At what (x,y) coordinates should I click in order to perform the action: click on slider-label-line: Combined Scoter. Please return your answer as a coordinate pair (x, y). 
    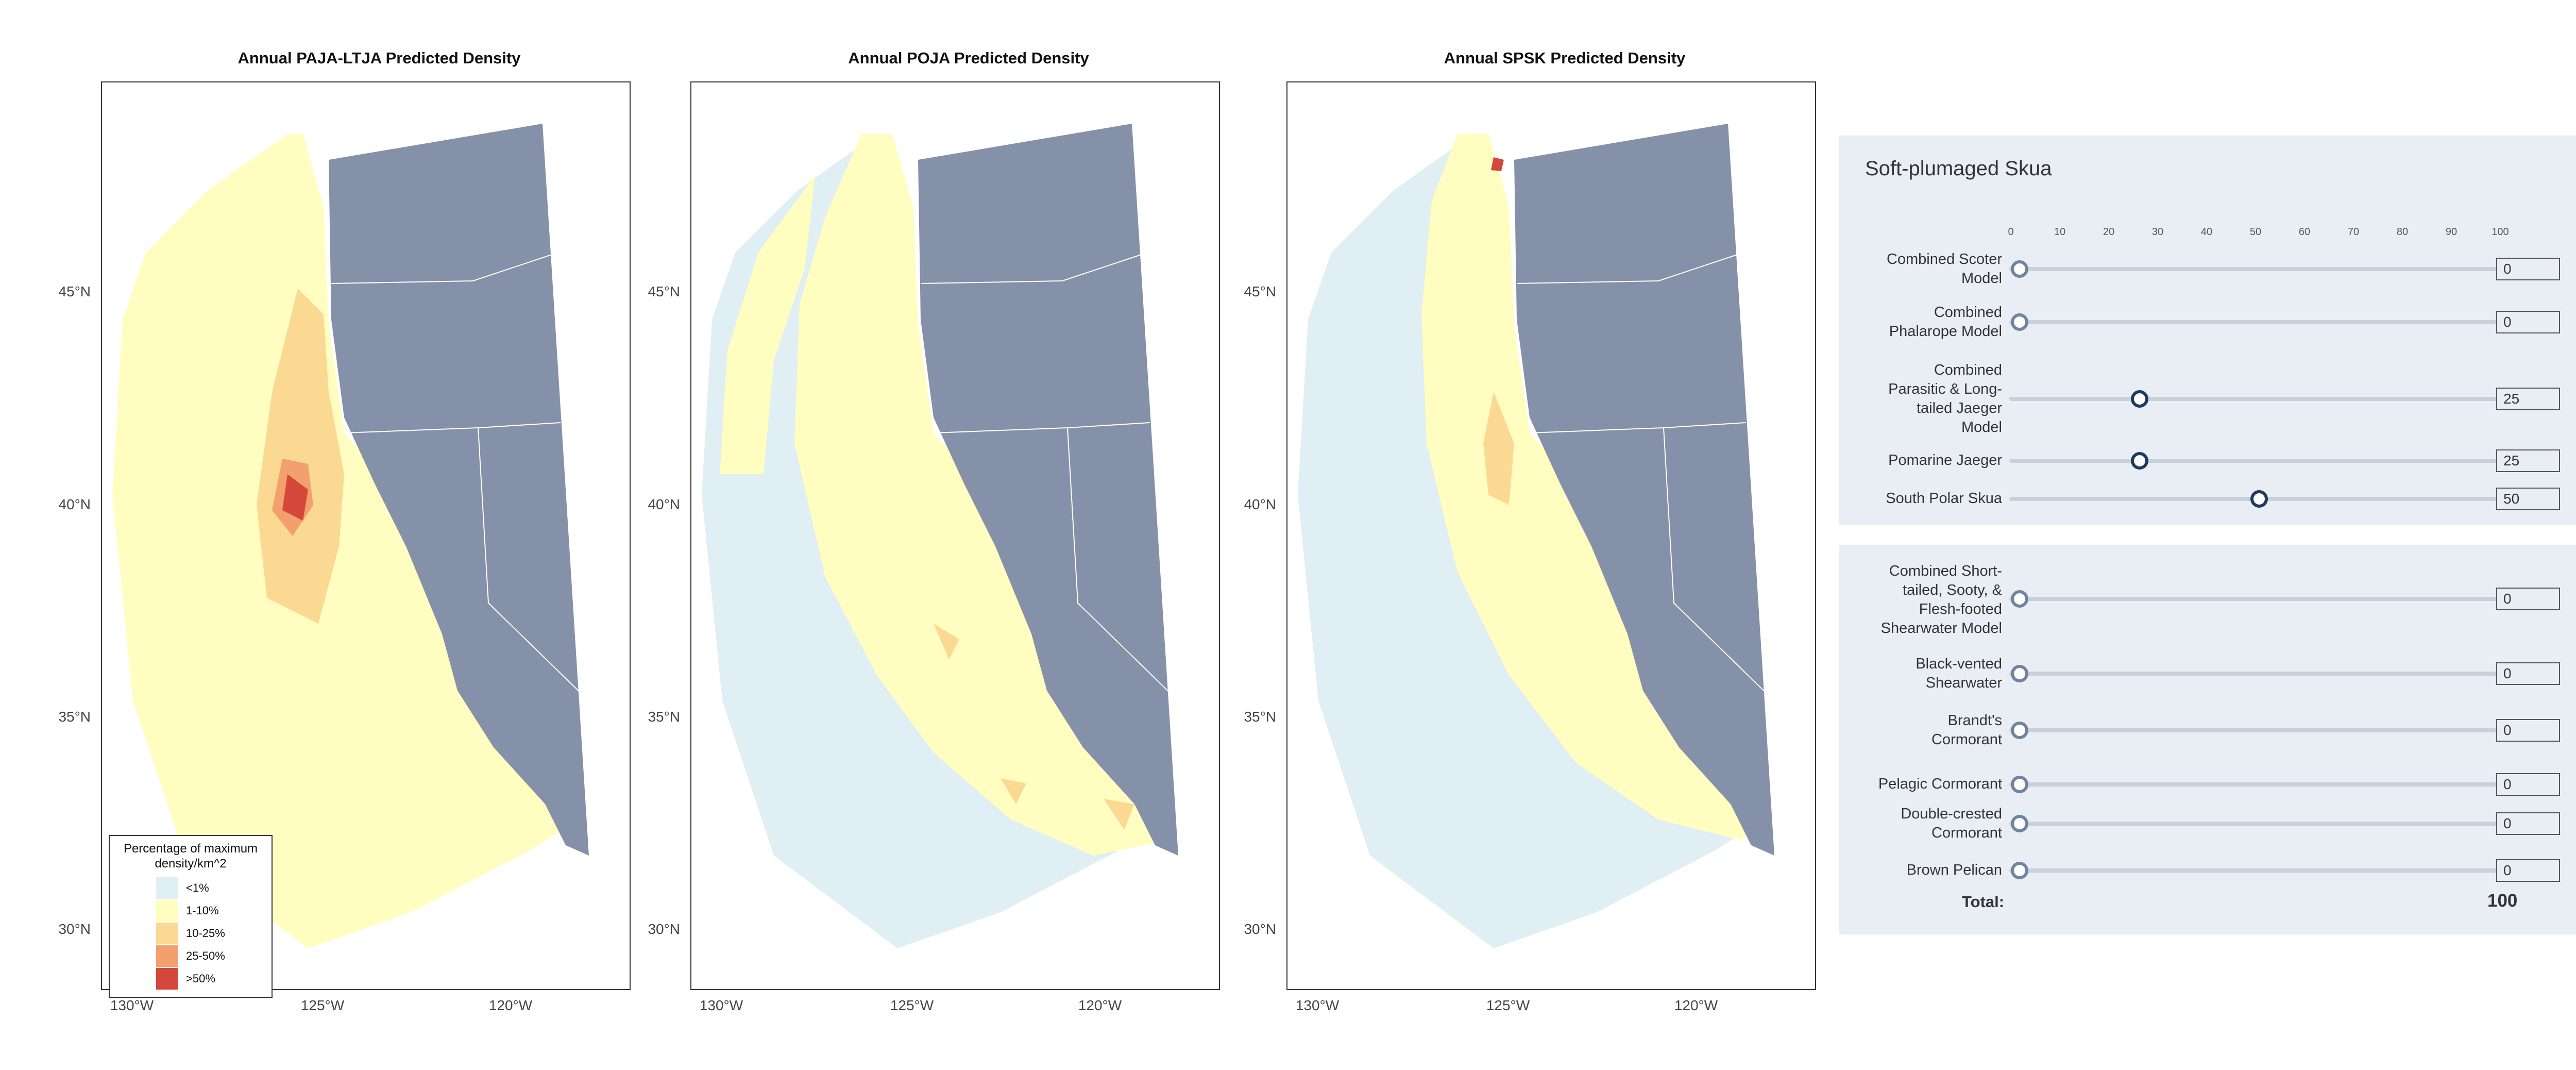
    Looking at the image, I should click on (1944, 259).